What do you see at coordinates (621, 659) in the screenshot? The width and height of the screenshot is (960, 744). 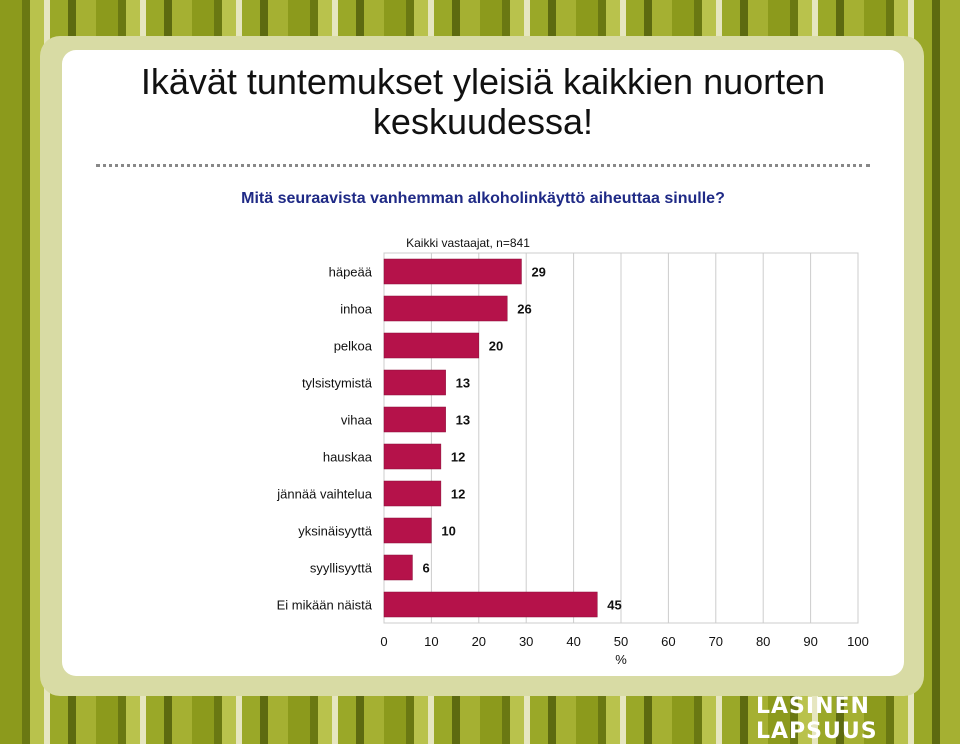 I see `x-axis-label: %` at bounding box center [621, 659].